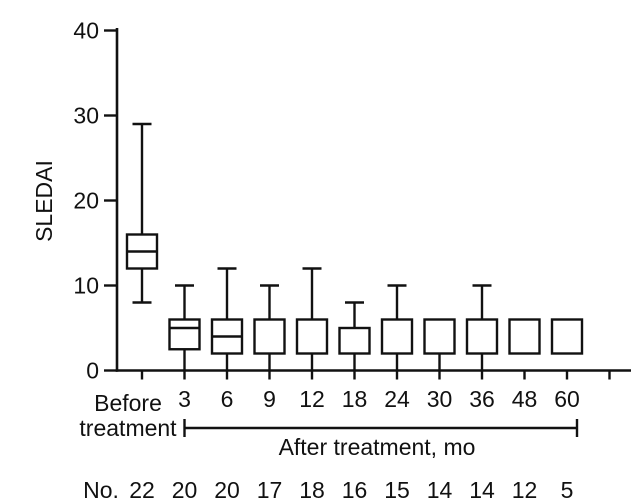 This screenshot has height=499, width=634. I want to click on x-tick-label: 36, so click(482, 399).